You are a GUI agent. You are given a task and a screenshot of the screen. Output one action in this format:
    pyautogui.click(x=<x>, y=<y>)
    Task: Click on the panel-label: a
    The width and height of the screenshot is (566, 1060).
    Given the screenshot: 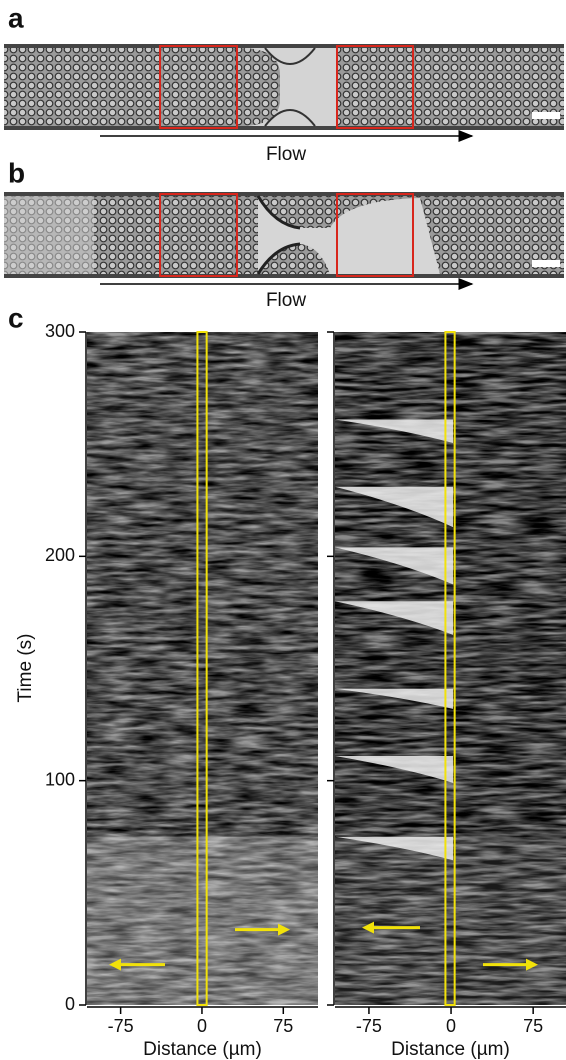 What is the action you would take?
    pyautogui.click(x=16, y=17)
    